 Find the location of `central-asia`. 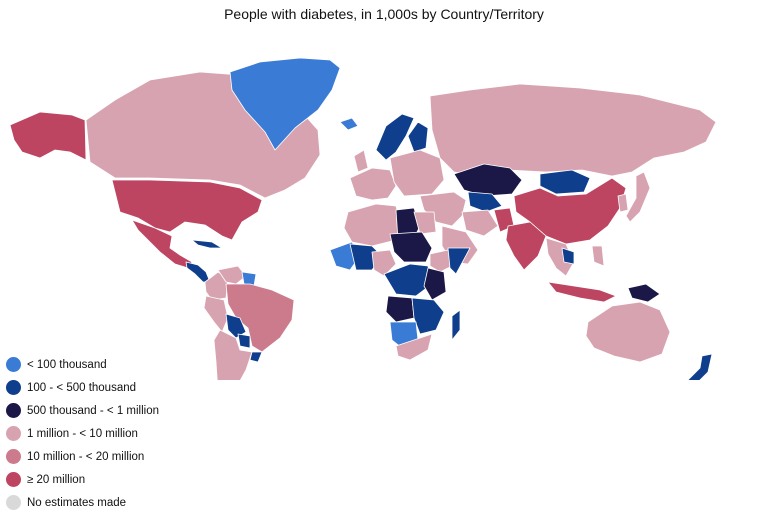

central-asia is located at coordinates (485, 202).